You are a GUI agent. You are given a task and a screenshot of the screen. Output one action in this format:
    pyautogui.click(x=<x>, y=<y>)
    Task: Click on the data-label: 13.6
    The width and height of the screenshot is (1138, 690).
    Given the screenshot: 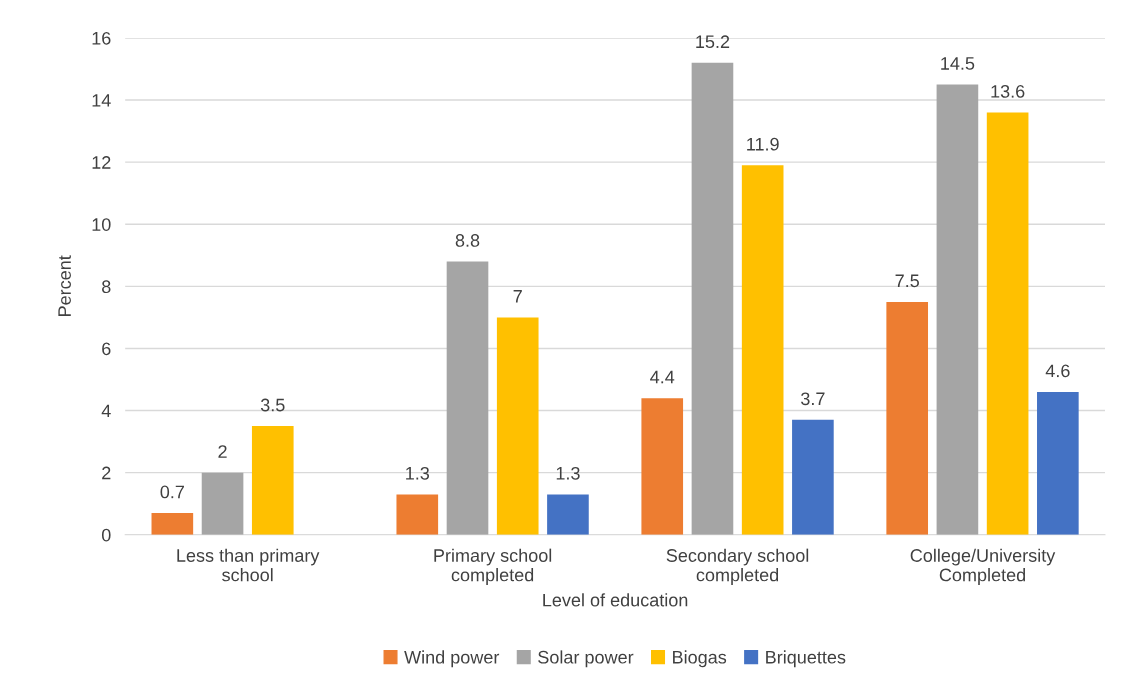 What is the action you would take?
    pyautogui.click(x=1008, y=91)
    